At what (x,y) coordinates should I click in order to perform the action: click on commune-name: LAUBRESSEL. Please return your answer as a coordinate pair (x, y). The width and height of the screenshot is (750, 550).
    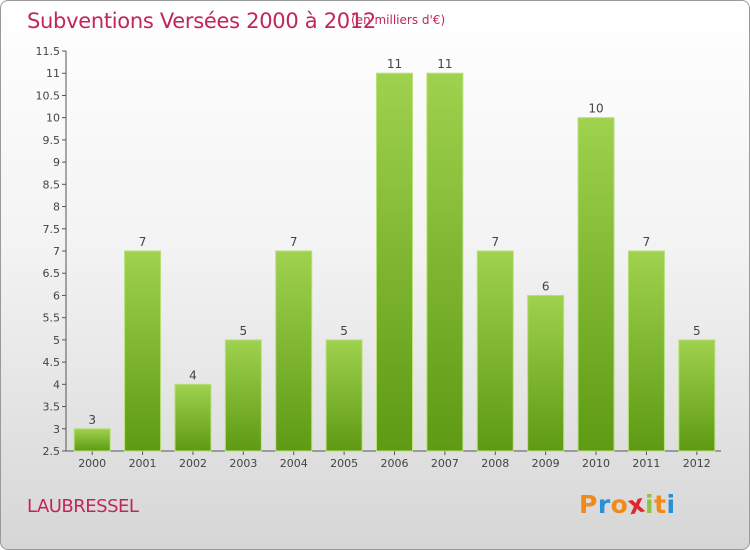
    Looking at the image, I should click on (83, 506).